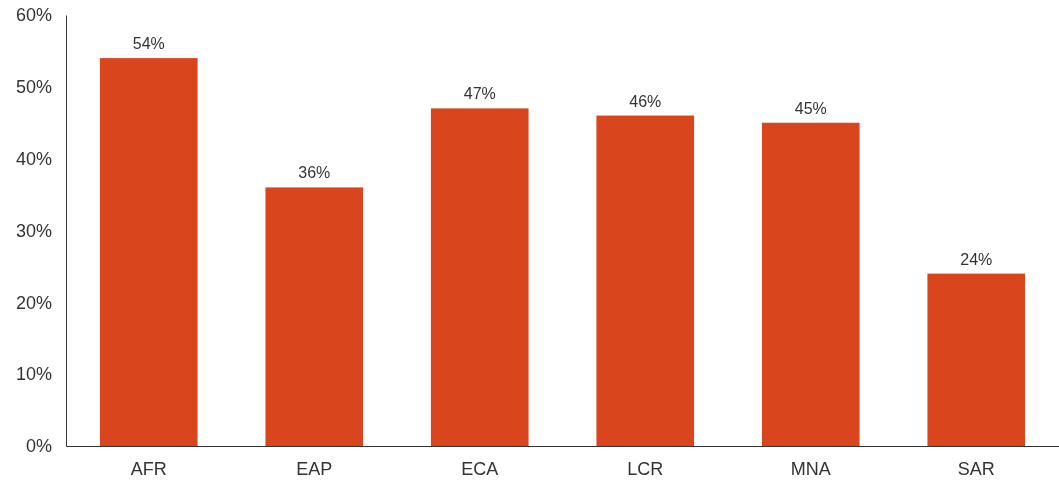  I want to click on data-label: 36%, so click(314, 173).